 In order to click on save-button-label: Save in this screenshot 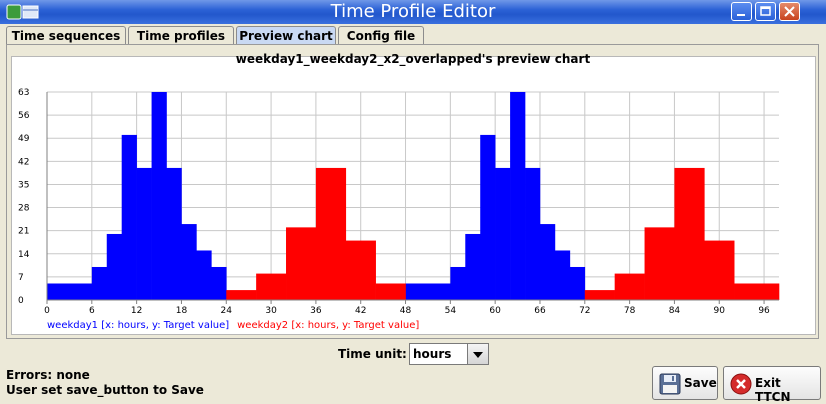, I will do `click(700, 383)`.